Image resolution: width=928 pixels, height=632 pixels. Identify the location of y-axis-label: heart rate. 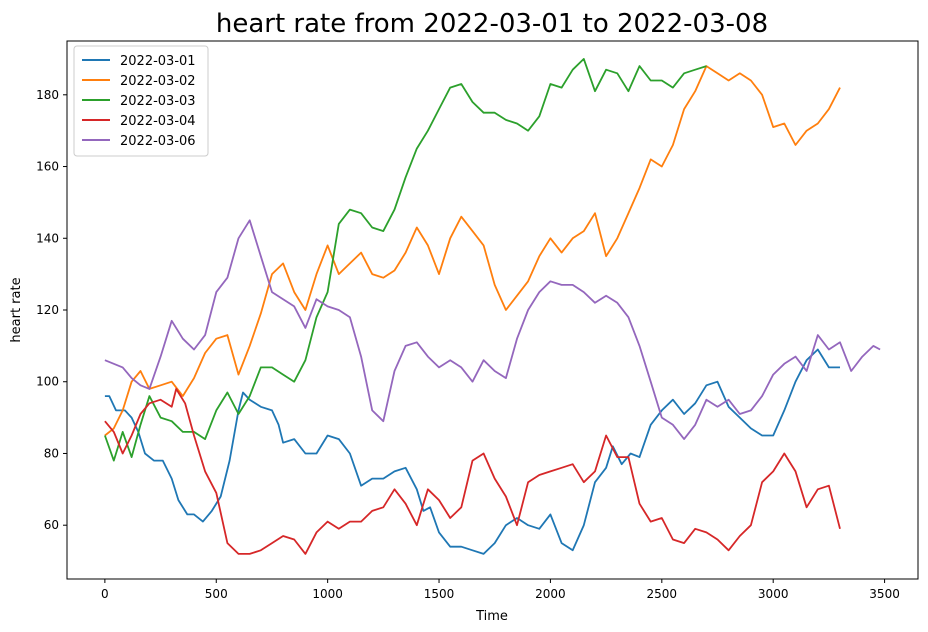
(16, 309).